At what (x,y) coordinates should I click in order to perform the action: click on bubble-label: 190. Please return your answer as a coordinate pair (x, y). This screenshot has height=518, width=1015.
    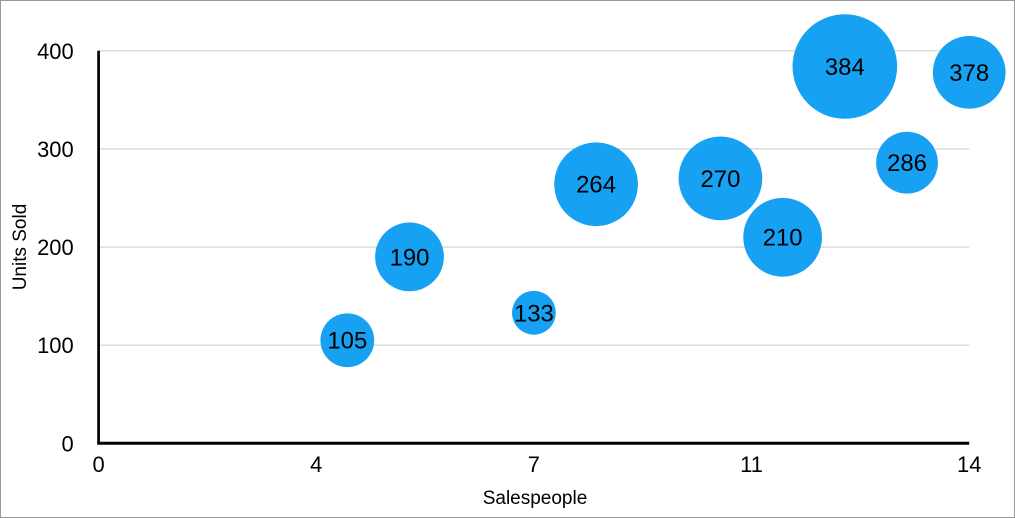
    Looking at the image, I should click on (410, 257).